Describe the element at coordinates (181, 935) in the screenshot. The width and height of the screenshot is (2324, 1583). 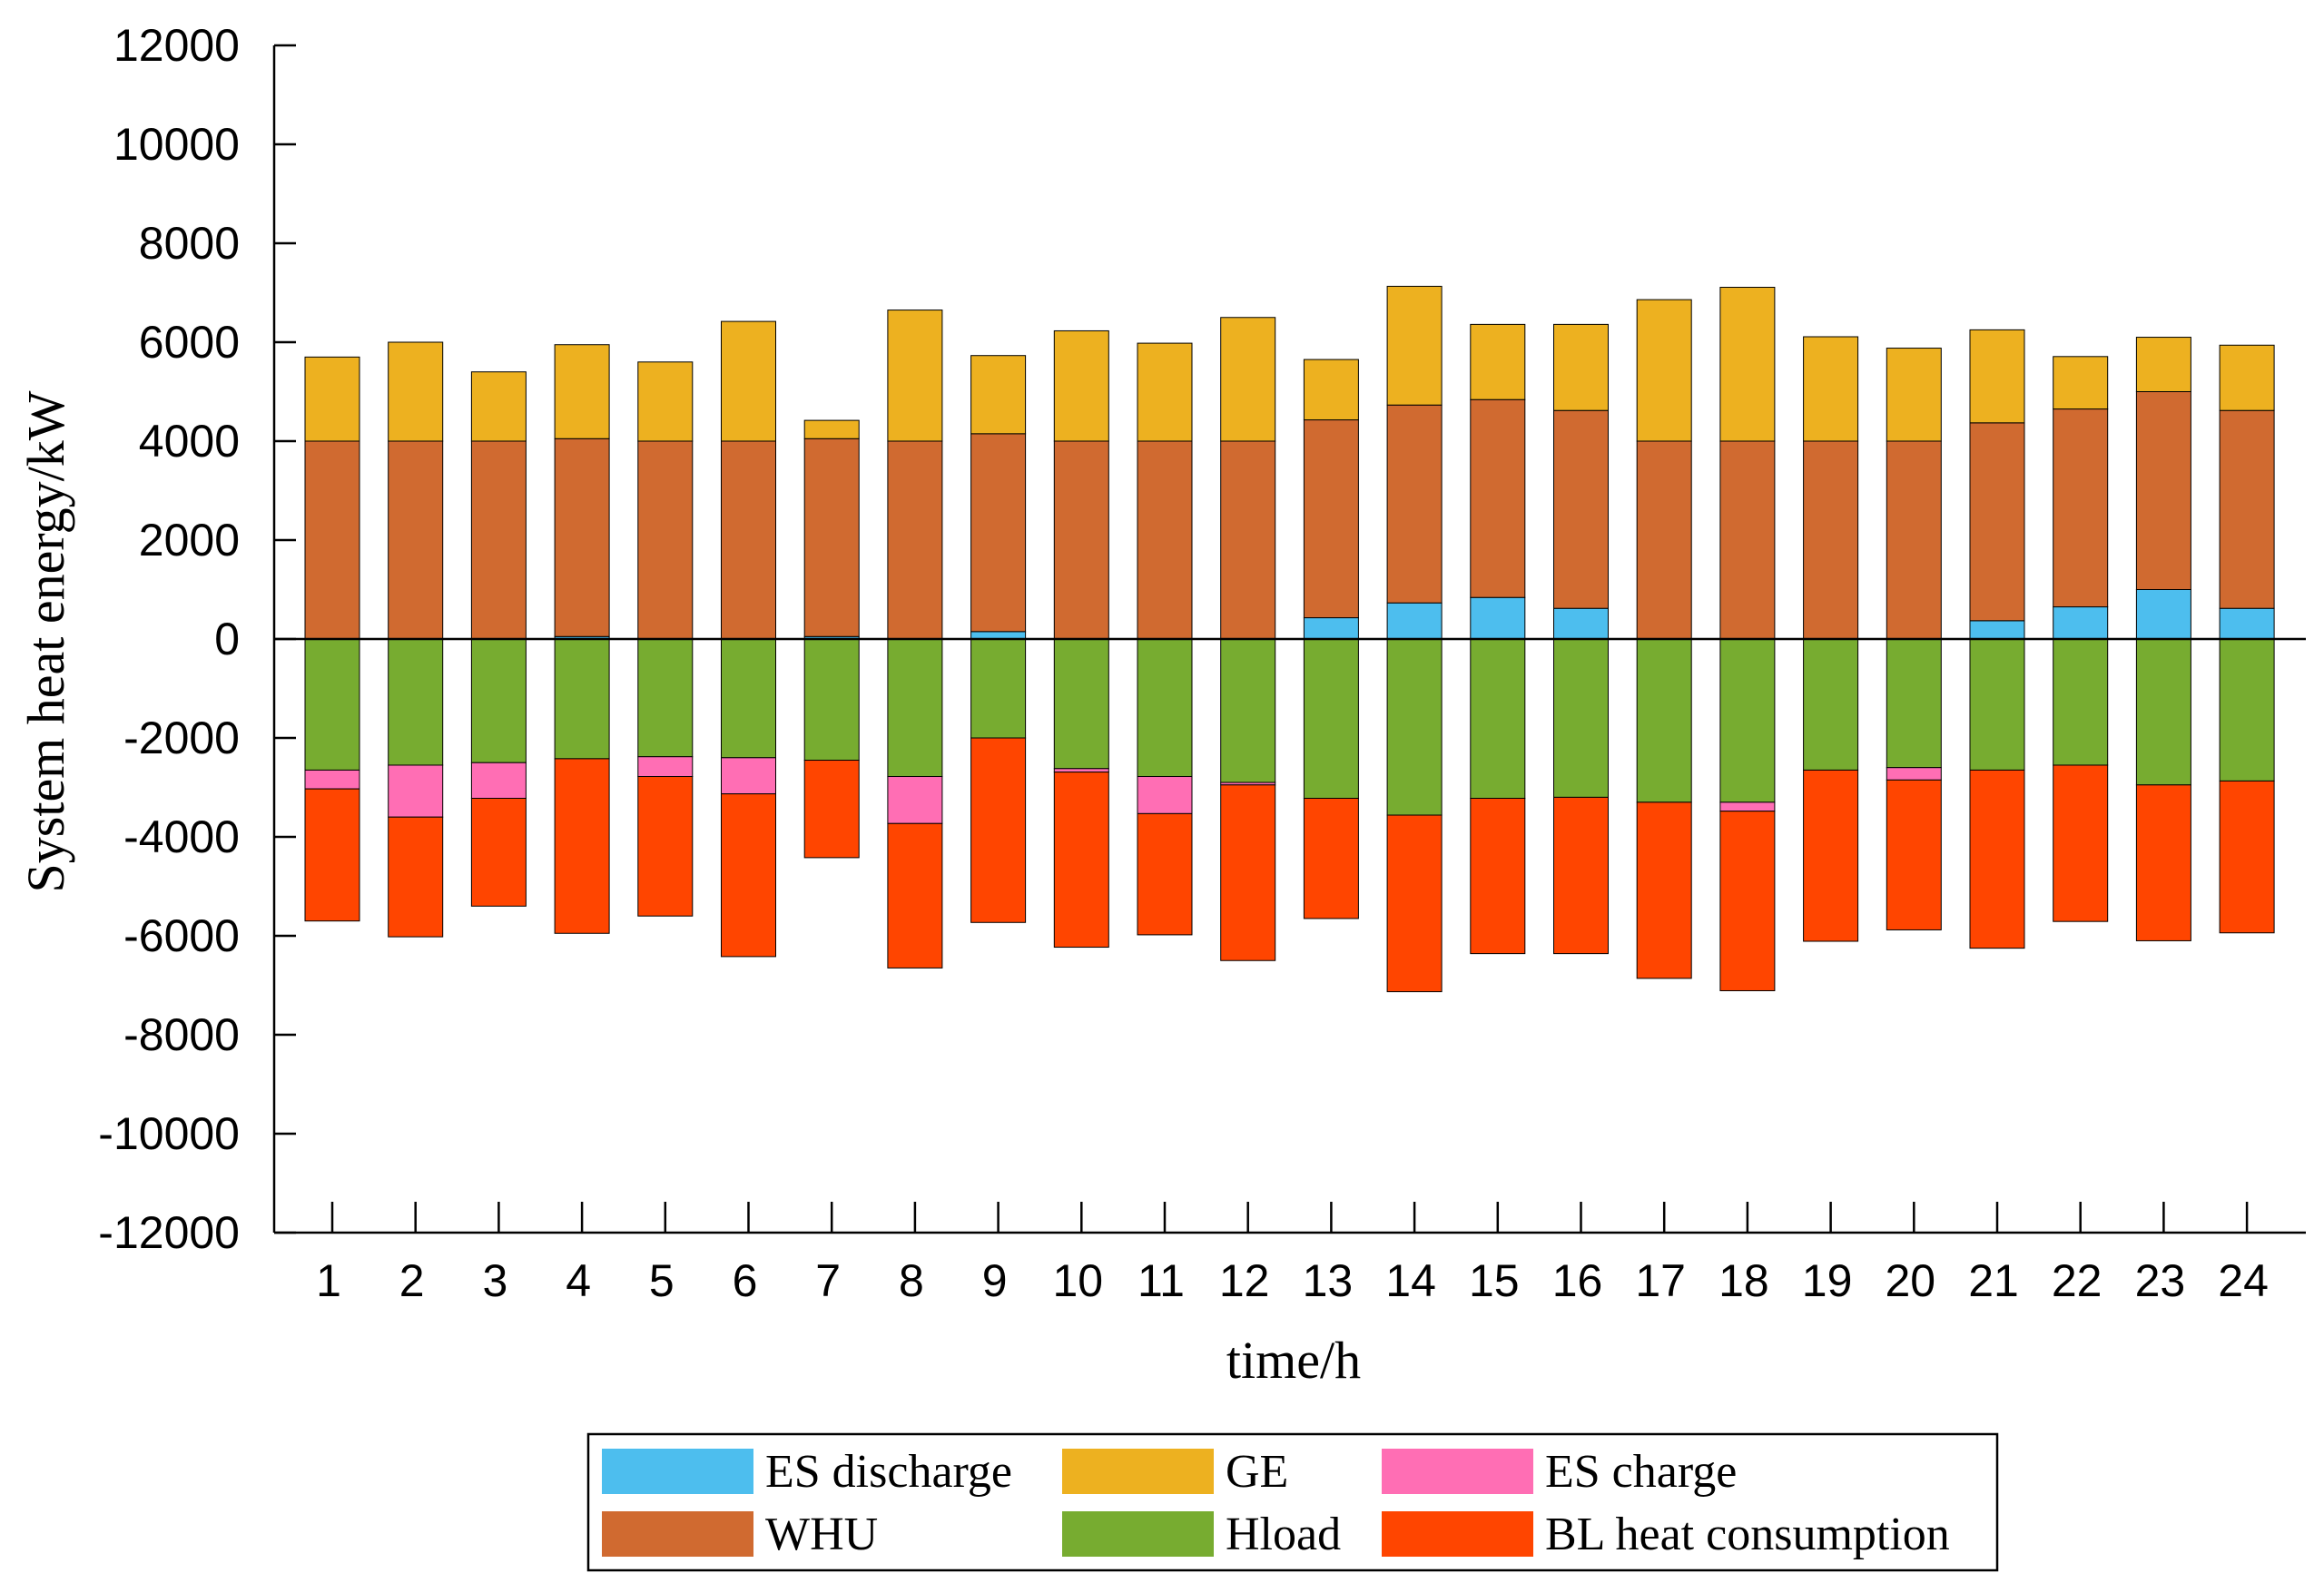
I see `y-tick-label: -6000` at that location.